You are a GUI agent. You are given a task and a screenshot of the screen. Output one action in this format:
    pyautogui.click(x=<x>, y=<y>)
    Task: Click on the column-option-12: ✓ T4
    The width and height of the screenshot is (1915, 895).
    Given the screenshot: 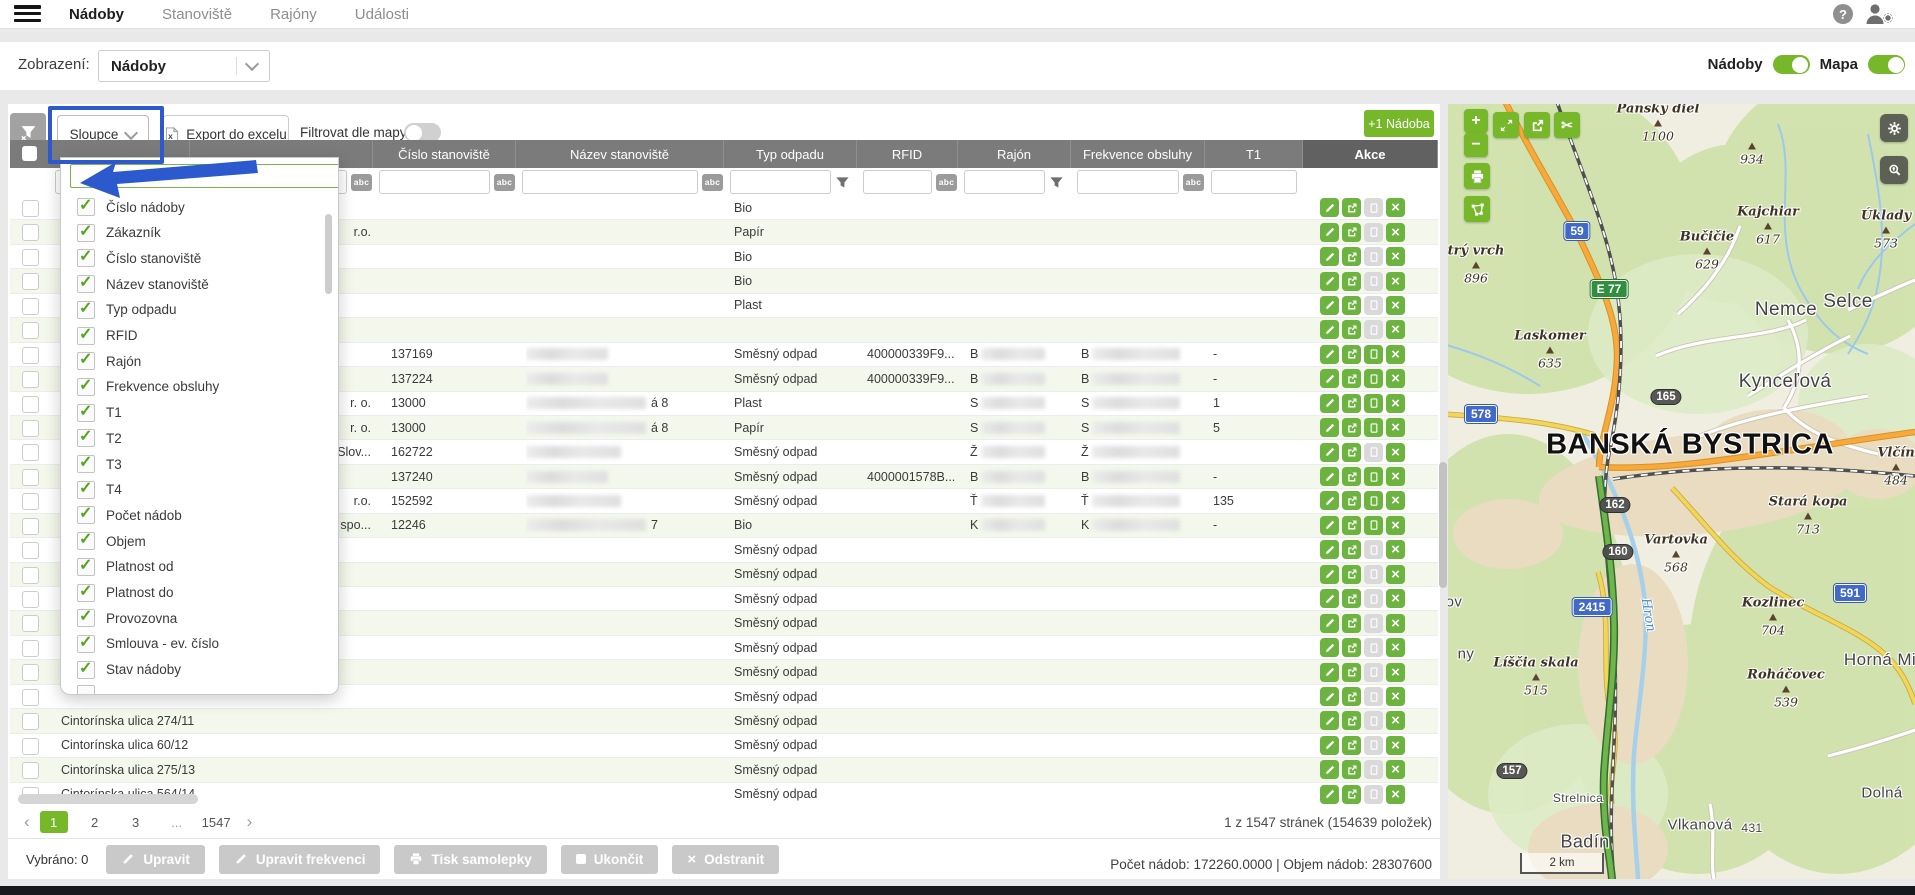 What is the action you would take?
    pyautogui.click(x=99, y=490)
    